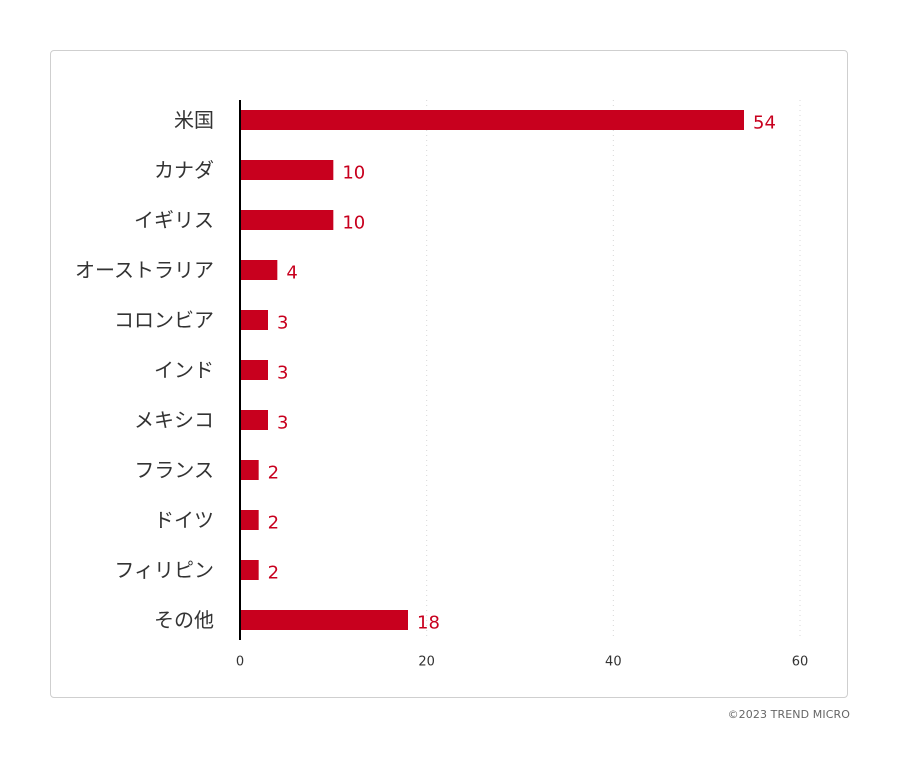  What do you see at coordinates (164, 320) in the screenshot?
I see `category-label-4: コロンビア` at bounding box center [164, 320].